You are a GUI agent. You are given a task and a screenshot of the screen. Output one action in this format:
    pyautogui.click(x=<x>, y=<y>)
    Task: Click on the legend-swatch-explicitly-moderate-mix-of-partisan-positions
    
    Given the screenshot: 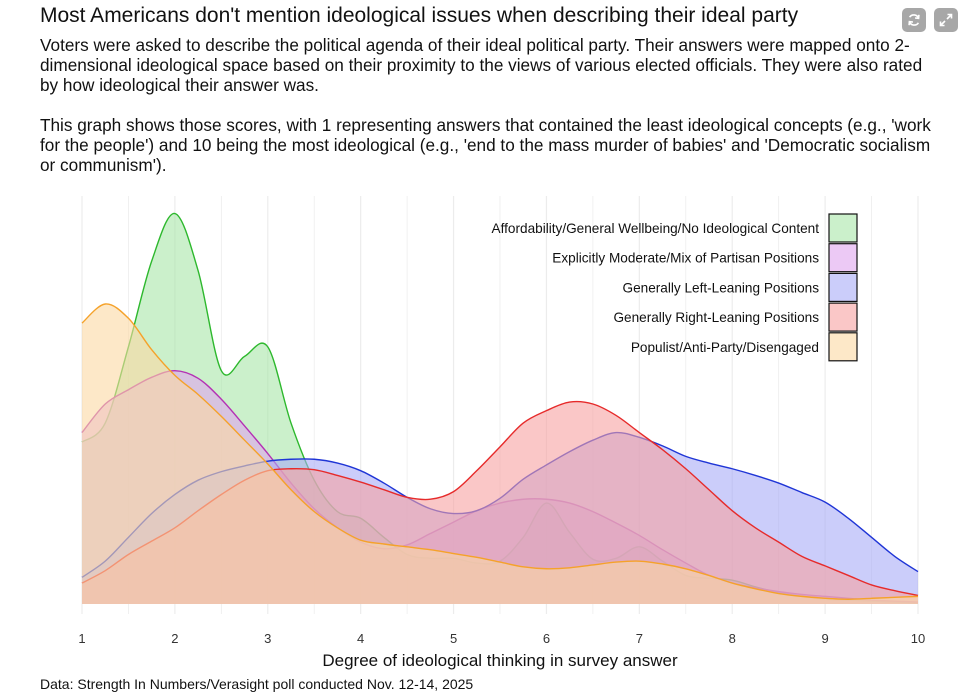 What is the action you would take?
    pyautogui.click(x=843, y=258)
    